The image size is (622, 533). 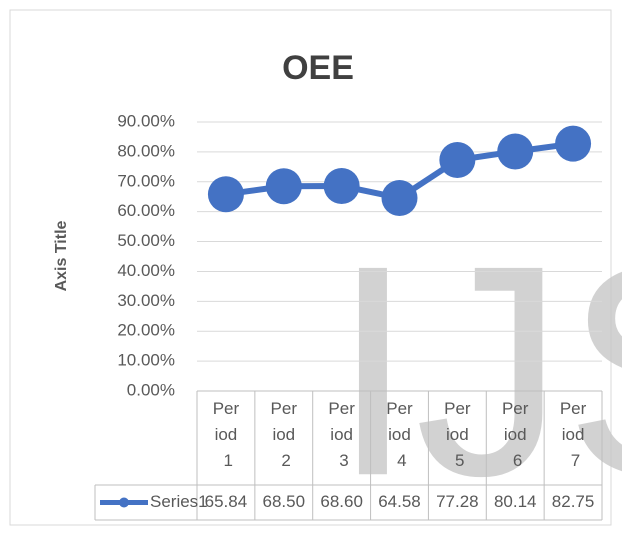 I want to click on data-table-value: 68.60, so click(x=341, y=501).